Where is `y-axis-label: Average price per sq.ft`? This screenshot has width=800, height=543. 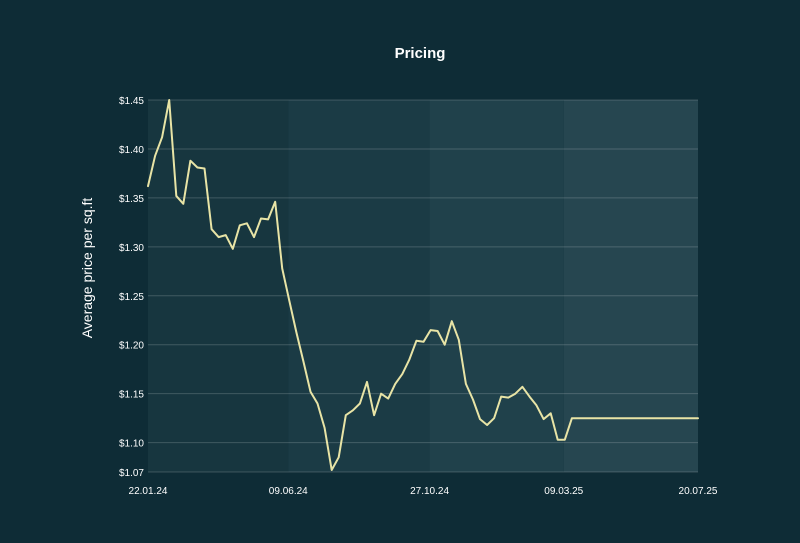
y-axis-label: Average price per sq.ft is located at coordinates (87, 268).